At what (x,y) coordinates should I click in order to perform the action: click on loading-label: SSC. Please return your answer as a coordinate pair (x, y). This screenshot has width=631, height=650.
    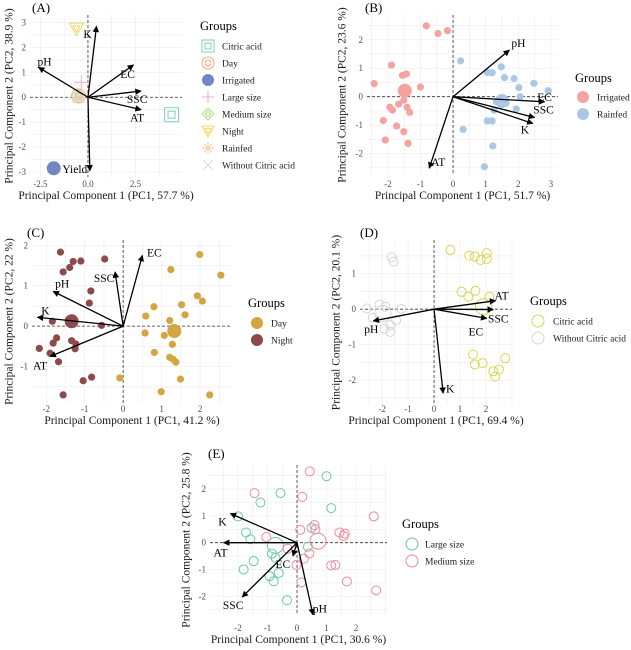
    Looking at the image, I should click on (104, 279).